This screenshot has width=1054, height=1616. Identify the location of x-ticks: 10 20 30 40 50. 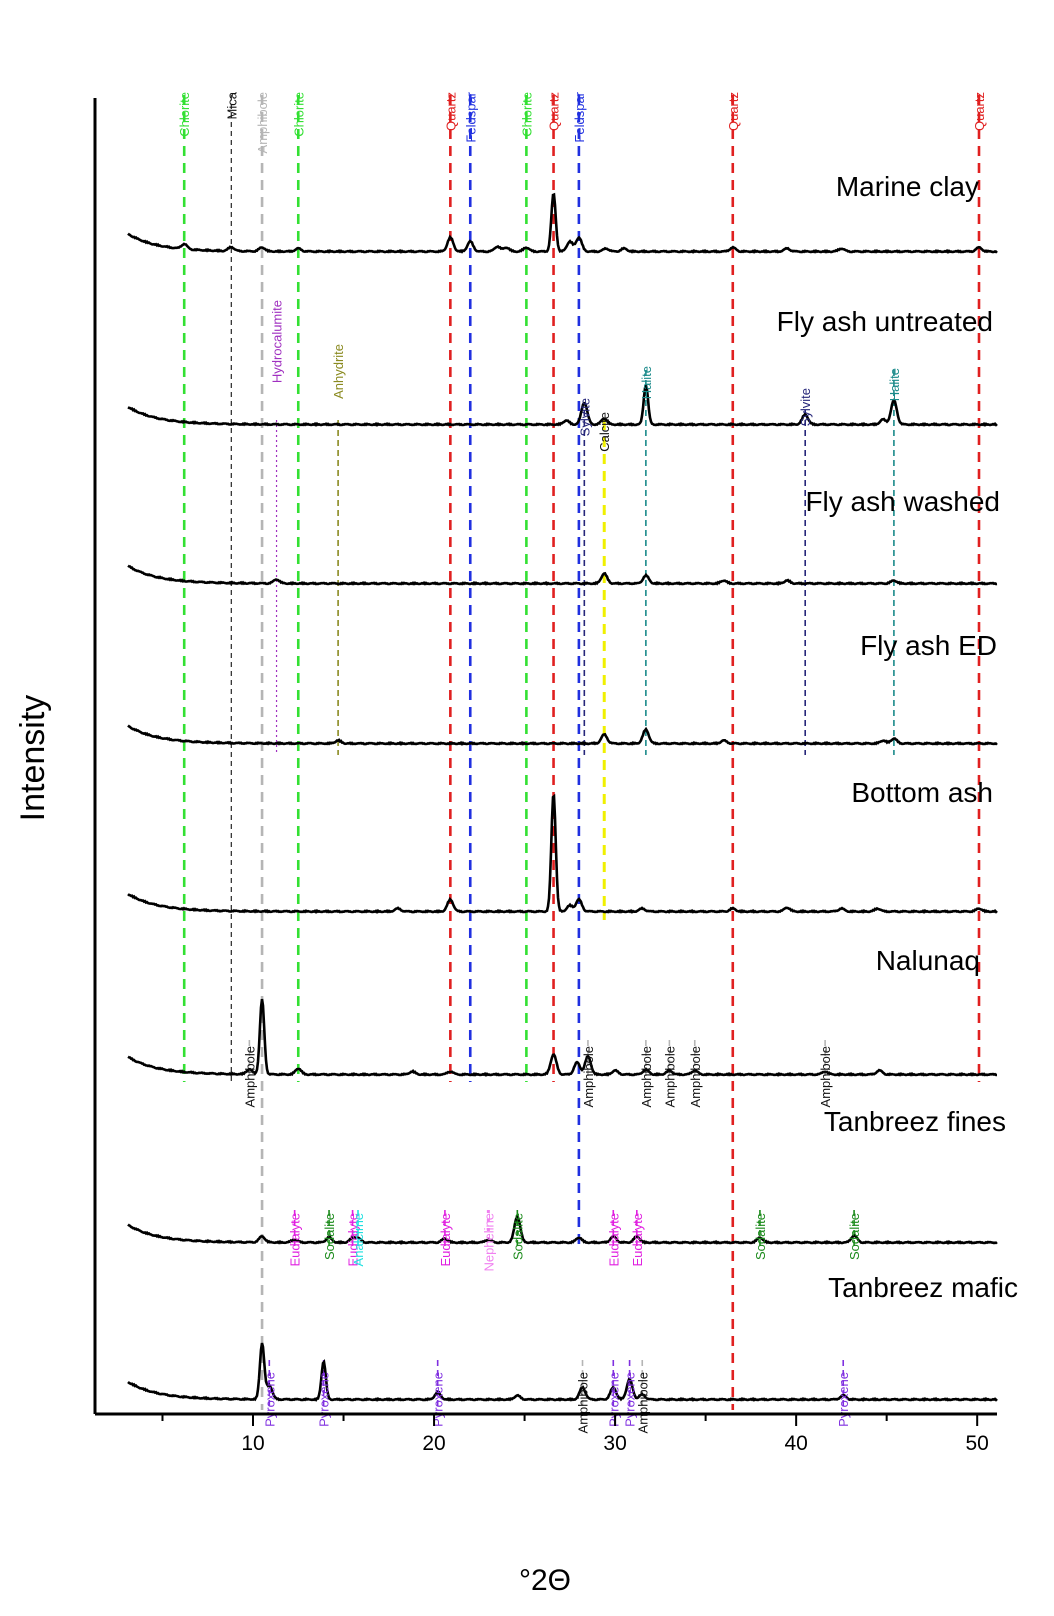
(575, 1434).